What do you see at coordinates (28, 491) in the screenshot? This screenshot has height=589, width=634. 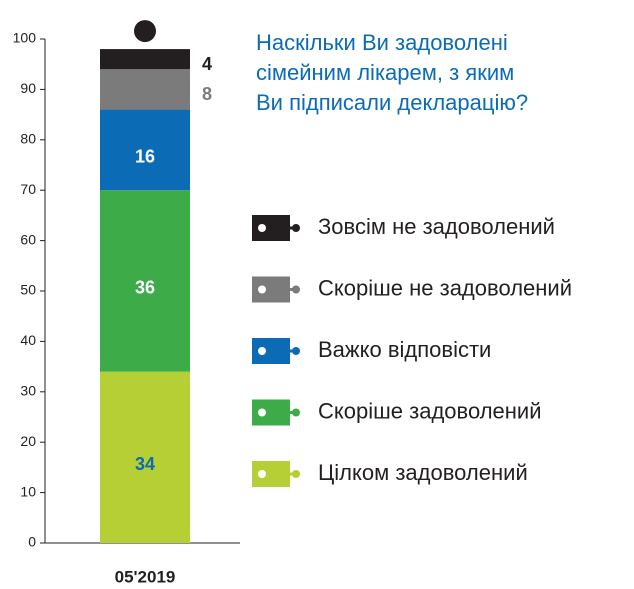 I see `y-tick-label: 10` at bounding box center [28, 491].